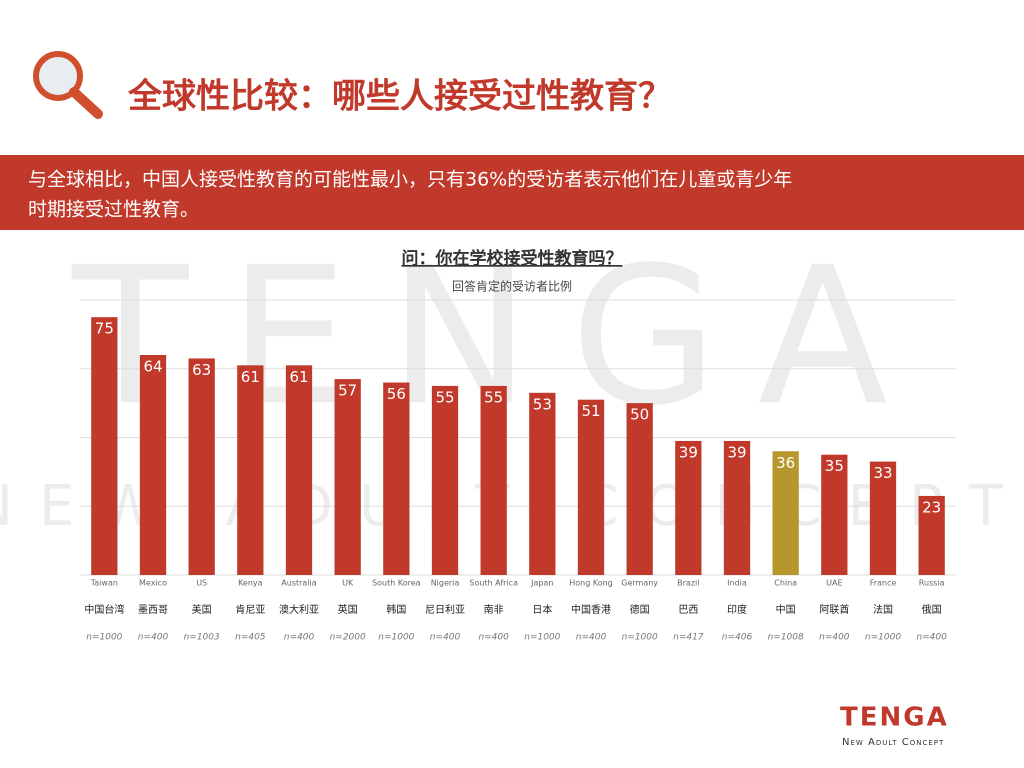 The width and height of the screenshot is (1024, 768). Describe the element at coordinates (202, 638) in the screenshot. I see `sample-size: n=1003` at that location.